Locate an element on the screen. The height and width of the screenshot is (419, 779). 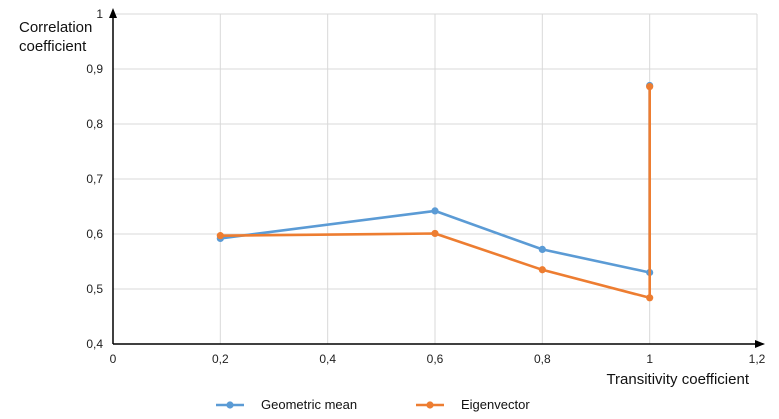
legend-label: Eigenvector is located at coordinates (495, 404).